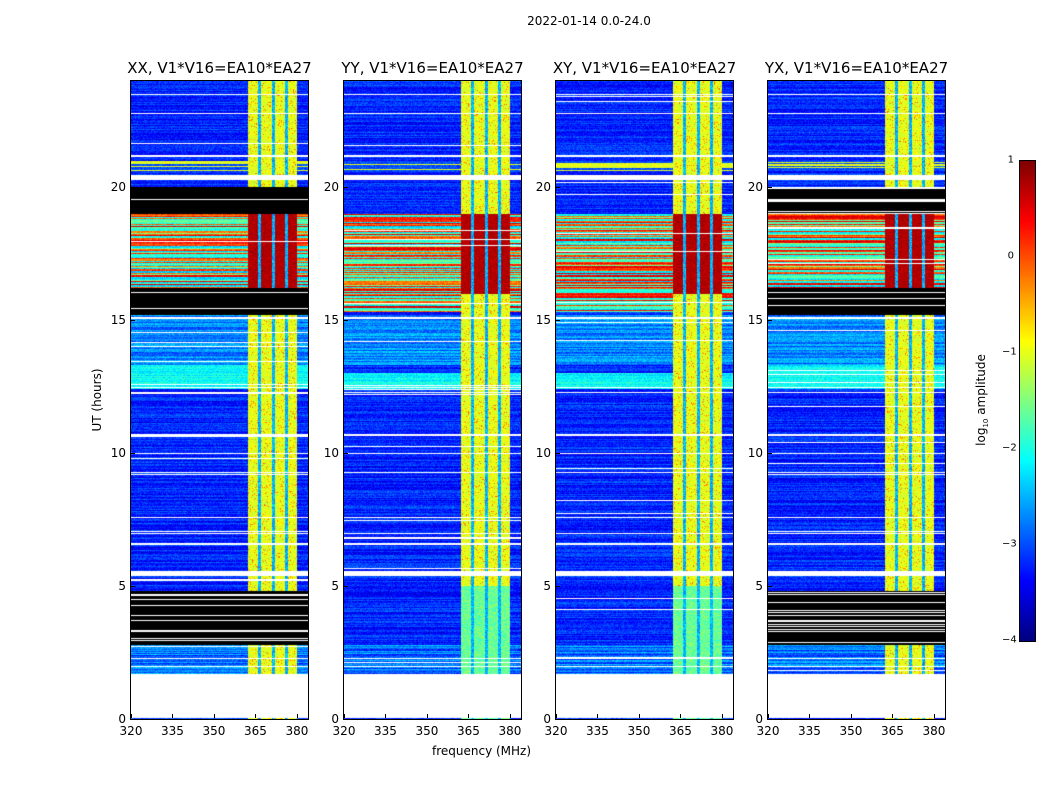  What do you see at coordinates (219, 68) in the screenshot?
I see `panel-title: XX, V1*V16=EA10*EA27` at bounding box center [219, 68].